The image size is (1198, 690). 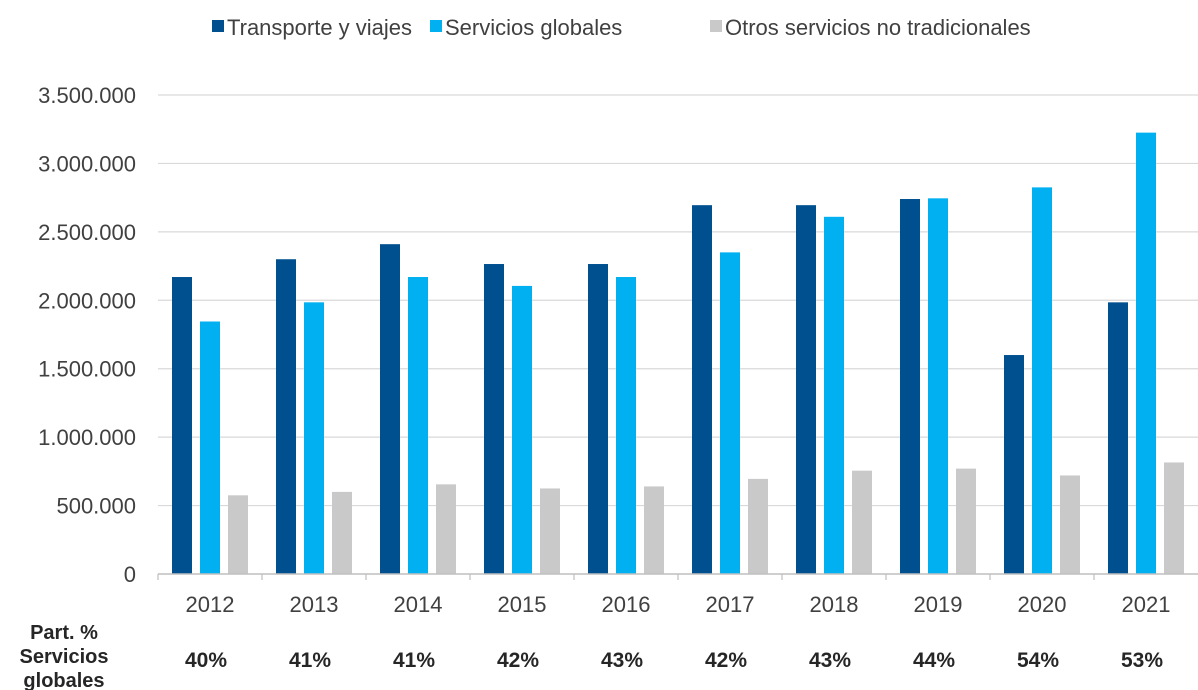 What do you see at coordinates (1038, 660) in the screenshot?
I see `share-value: 54%` at bounding box center [1038, 660].